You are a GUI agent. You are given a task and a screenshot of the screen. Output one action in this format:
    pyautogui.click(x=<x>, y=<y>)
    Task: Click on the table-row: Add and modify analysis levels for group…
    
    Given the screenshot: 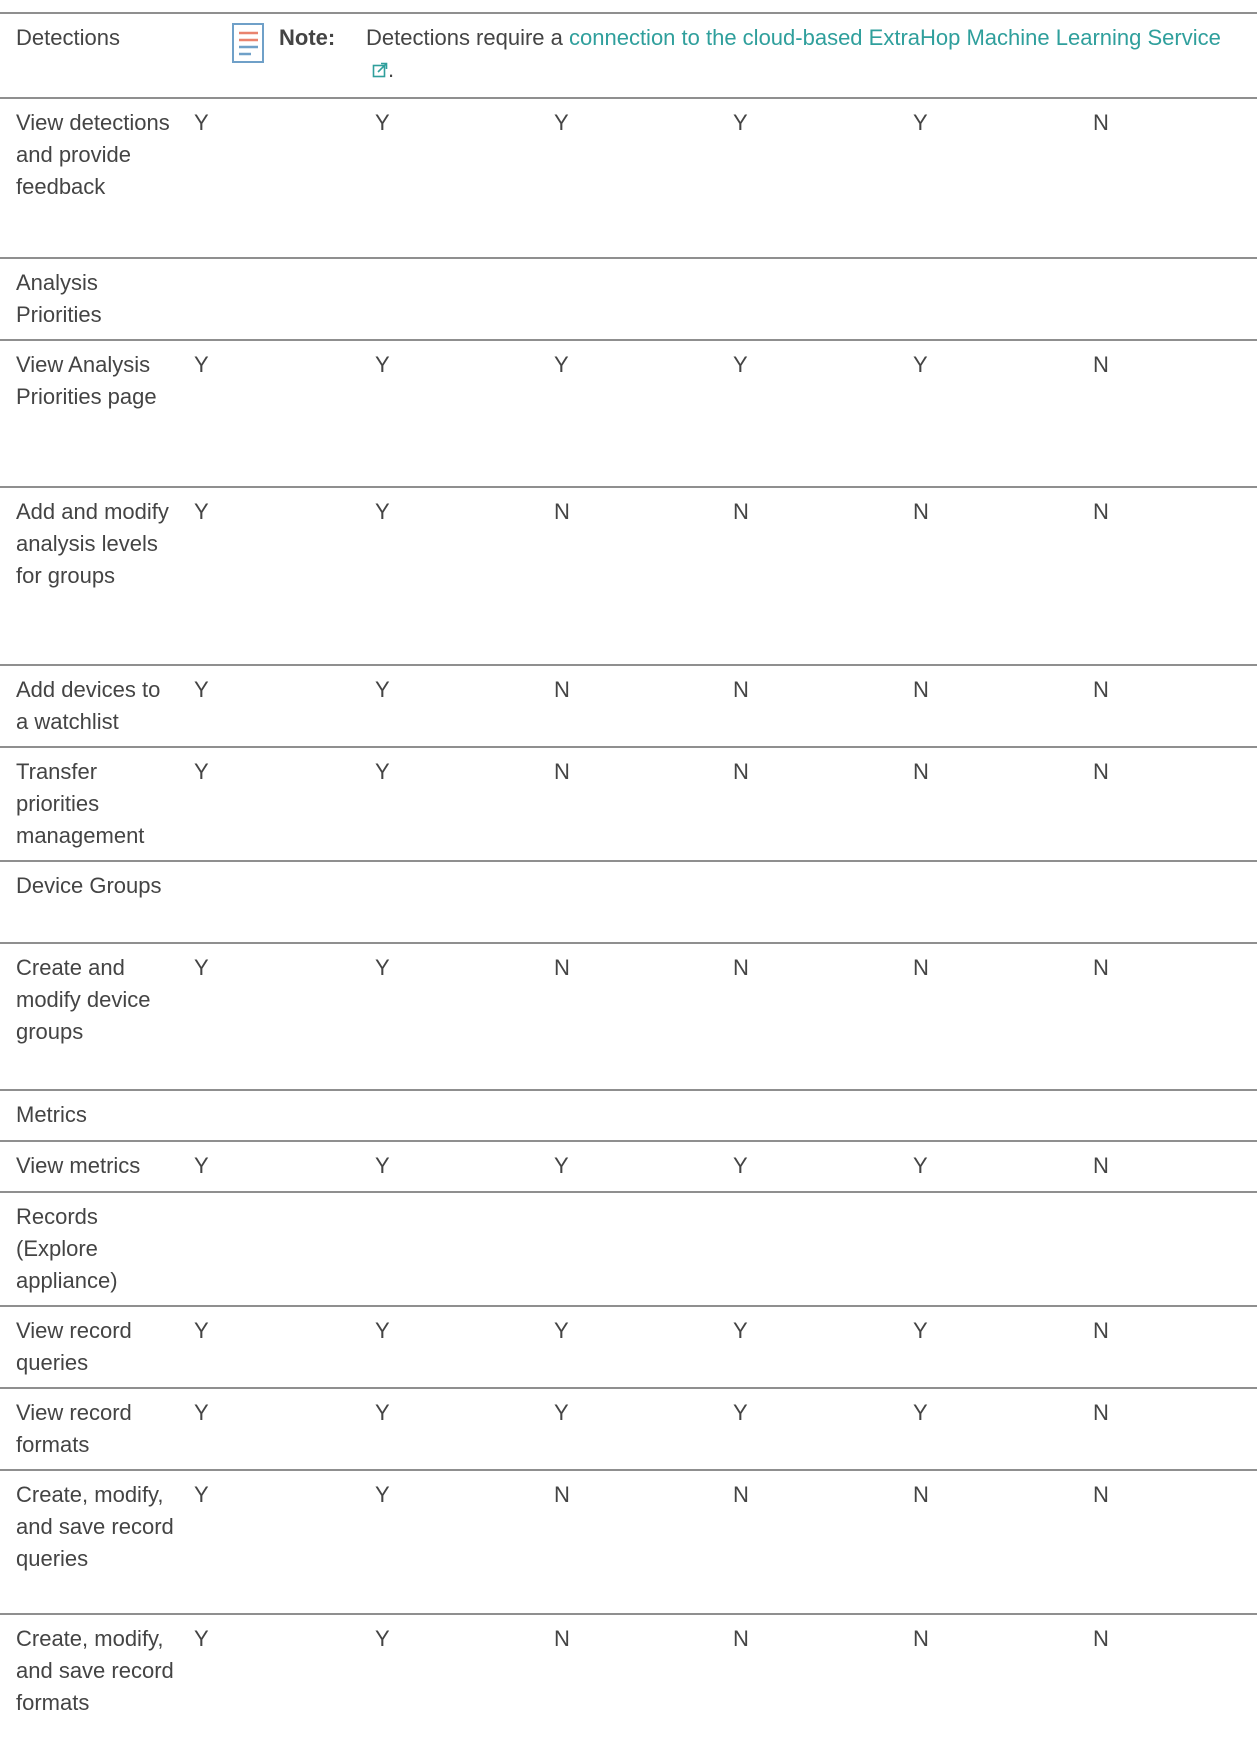 What is the action you would take?
    pyautogui.click(x=628, y=576)
    